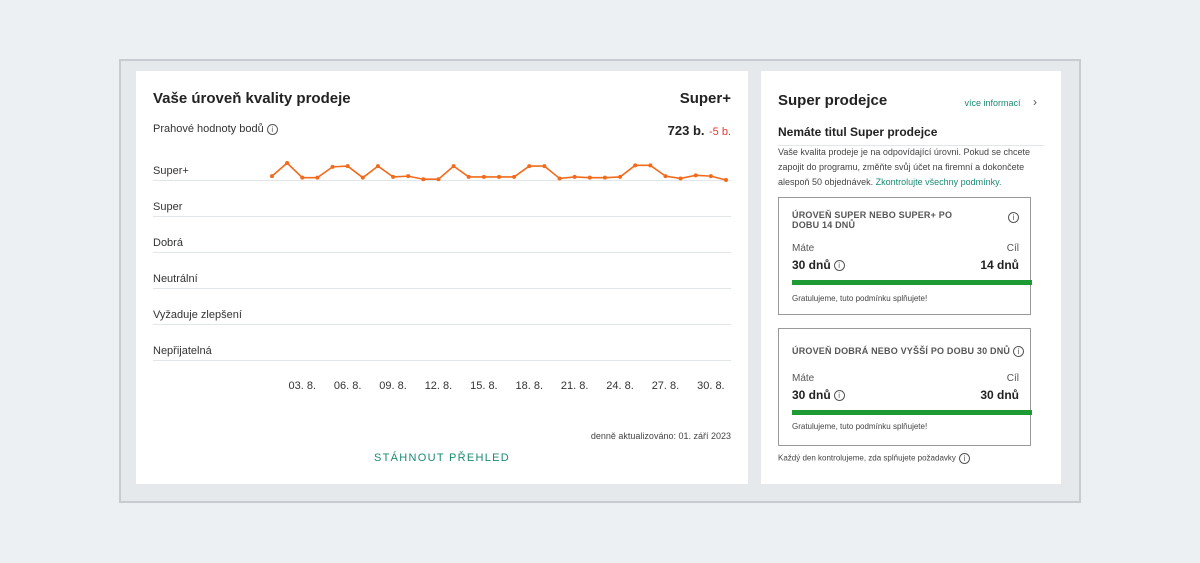  Describe the element at coordinates (938, 182) in the screenshot. I see `check-conditions-link: Zkontrolujte všechny podmínky.` at that location.